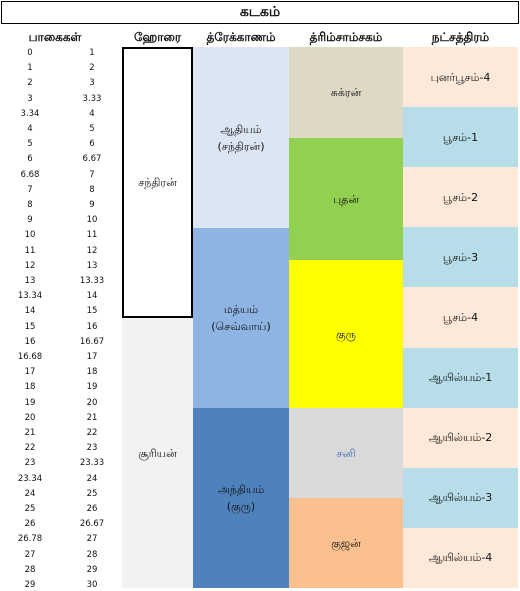 This screenshot has width=520, height=591. I want to click on degree-to: 25, so click(92, 493).